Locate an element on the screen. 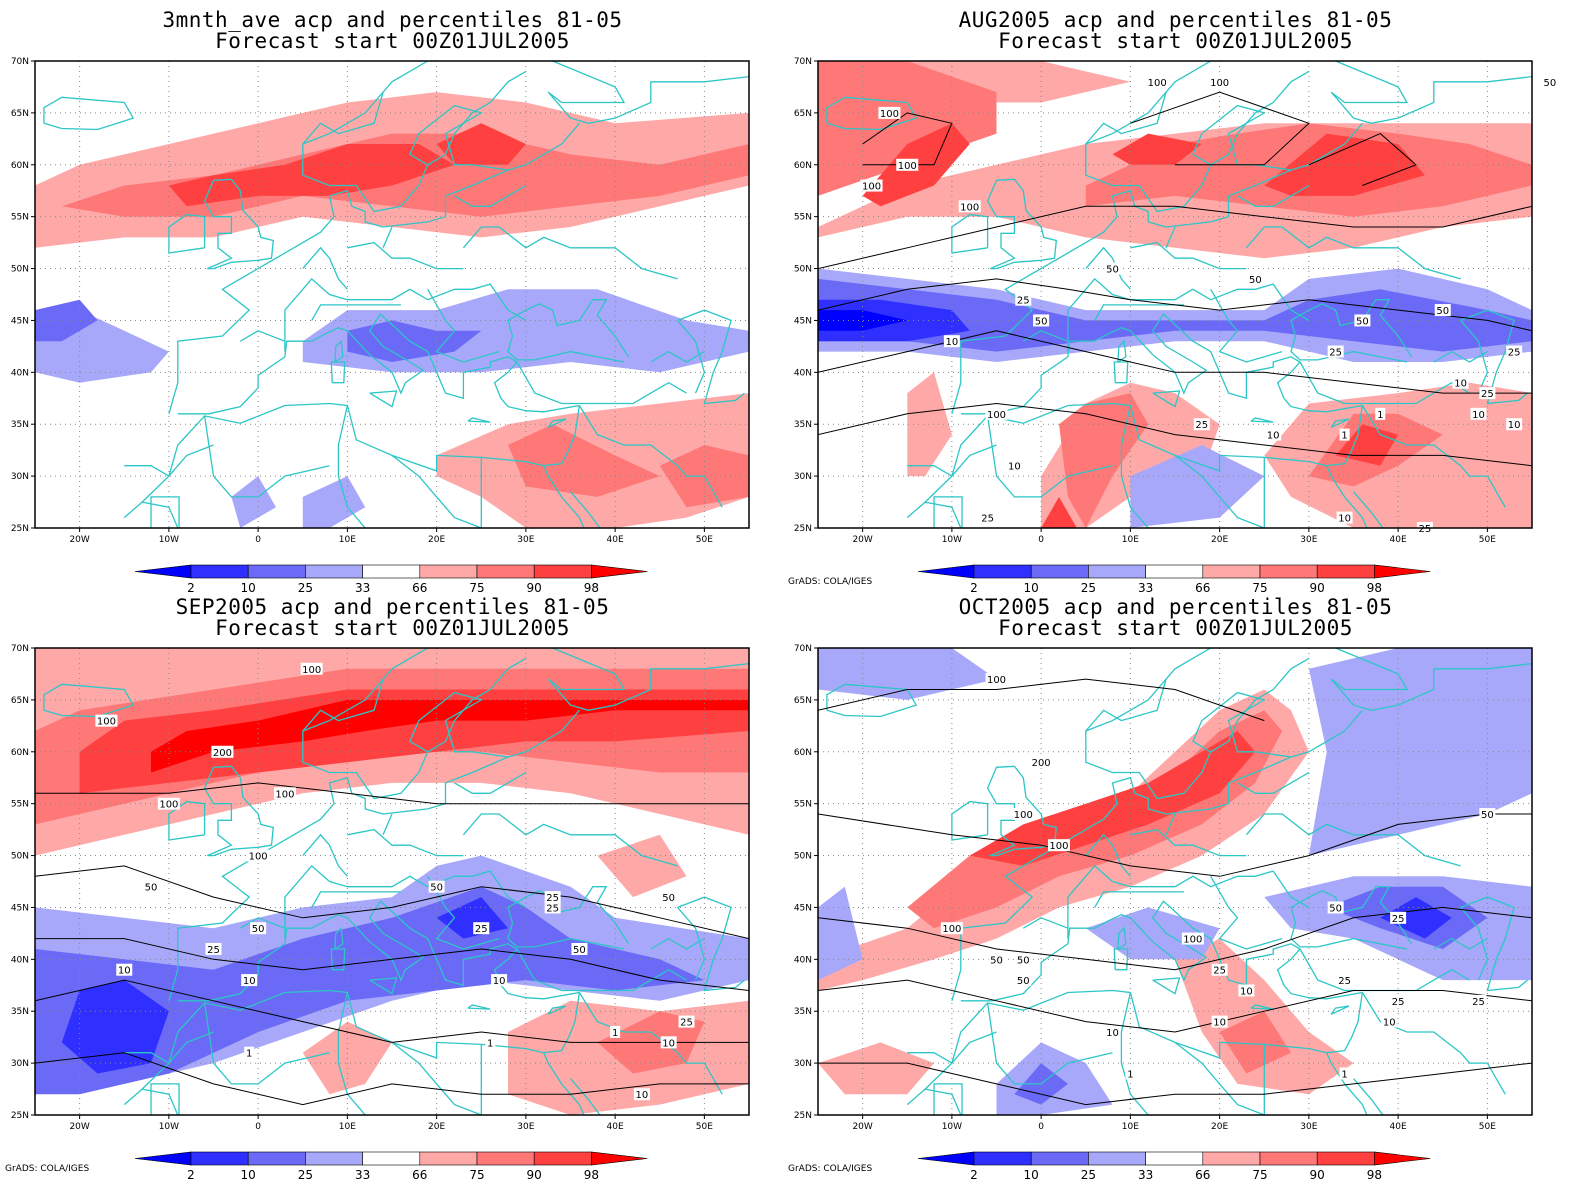 The width and height of the screenshot is (1596, 1196). lon-label: 30E is located at coordinates (1308, 540).